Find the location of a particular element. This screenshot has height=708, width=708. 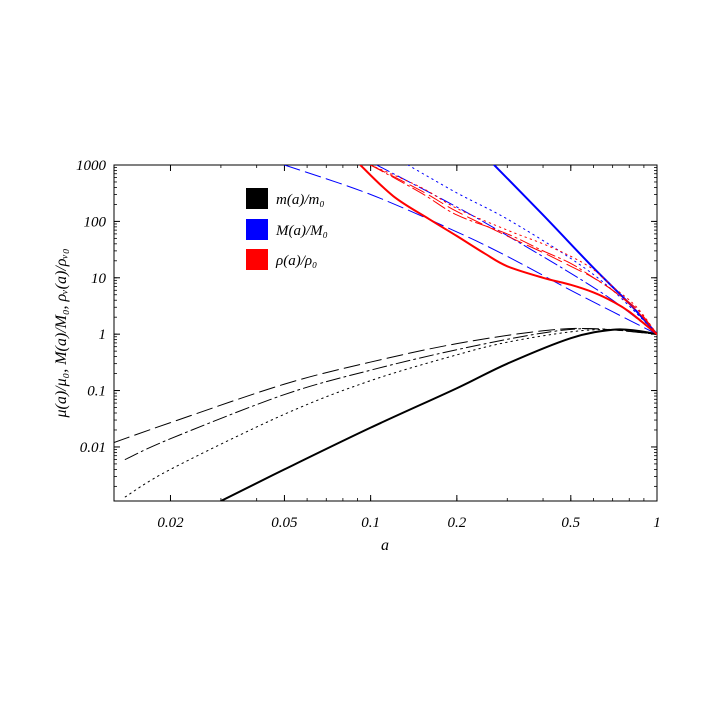

legend-item-M: M(a)/M₀ is located at coordinates (287, 229).